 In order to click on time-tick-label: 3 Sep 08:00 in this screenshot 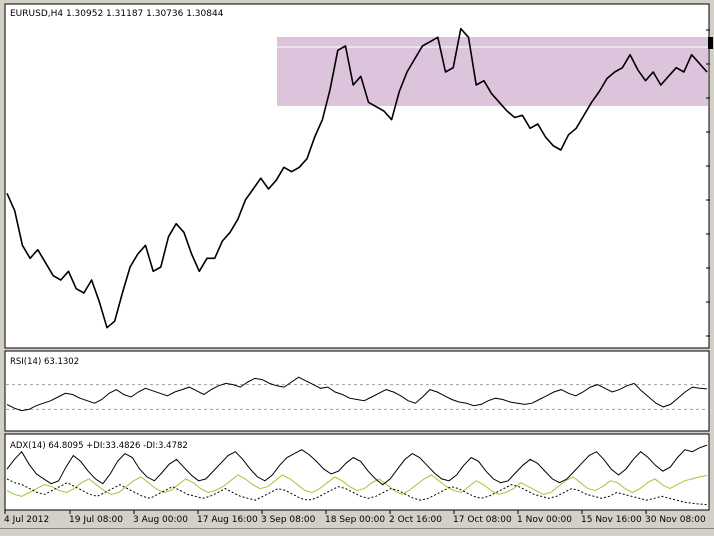, I will do `click(288, 520)`.